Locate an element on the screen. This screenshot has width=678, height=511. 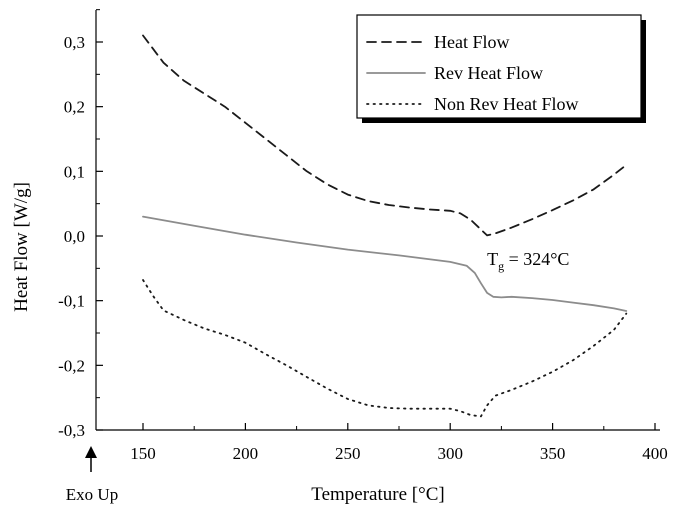
y-tick-label: 0,2 is located at coordinates (74, 107).